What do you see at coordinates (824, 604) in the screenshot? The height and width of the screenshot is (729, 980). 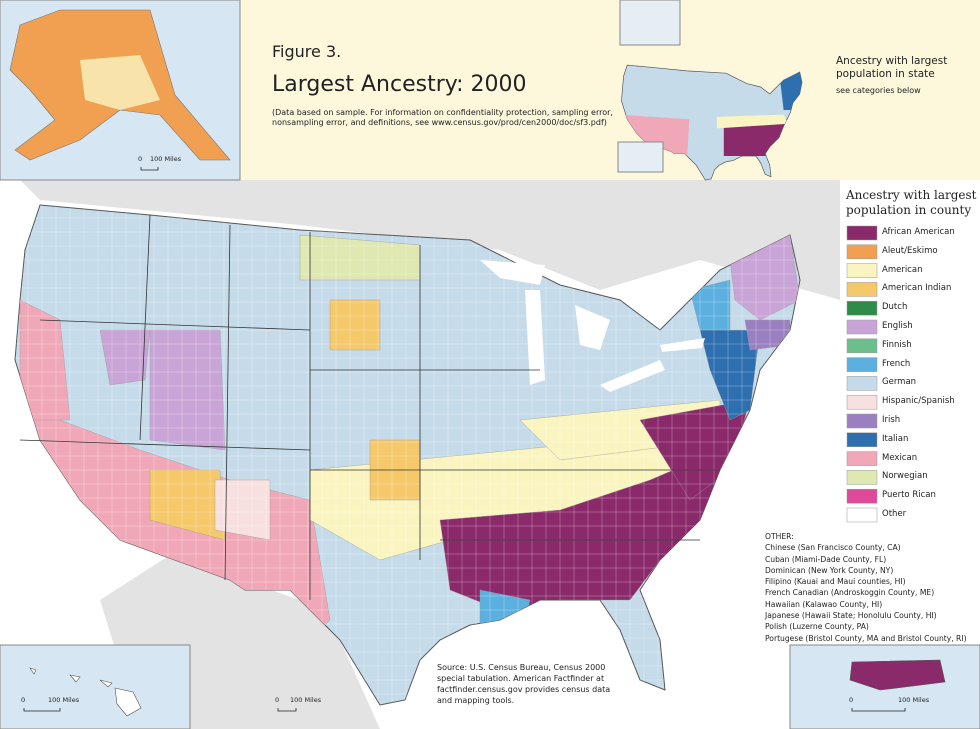 I see `other-item: Hawaiian (Kalawao County, HI)` at bounding box center [824, 604].